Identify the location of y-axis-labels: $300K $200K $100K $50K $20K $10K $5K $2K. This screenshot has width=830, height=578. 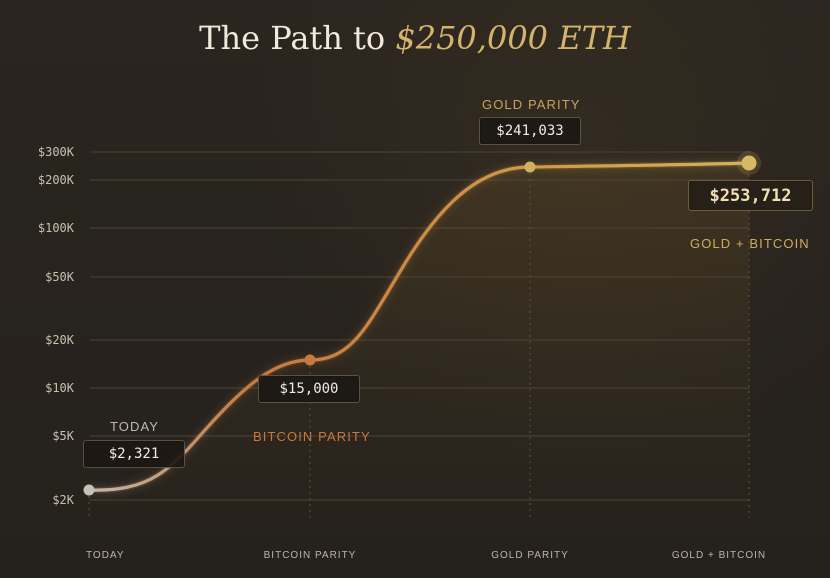
(56, 326).